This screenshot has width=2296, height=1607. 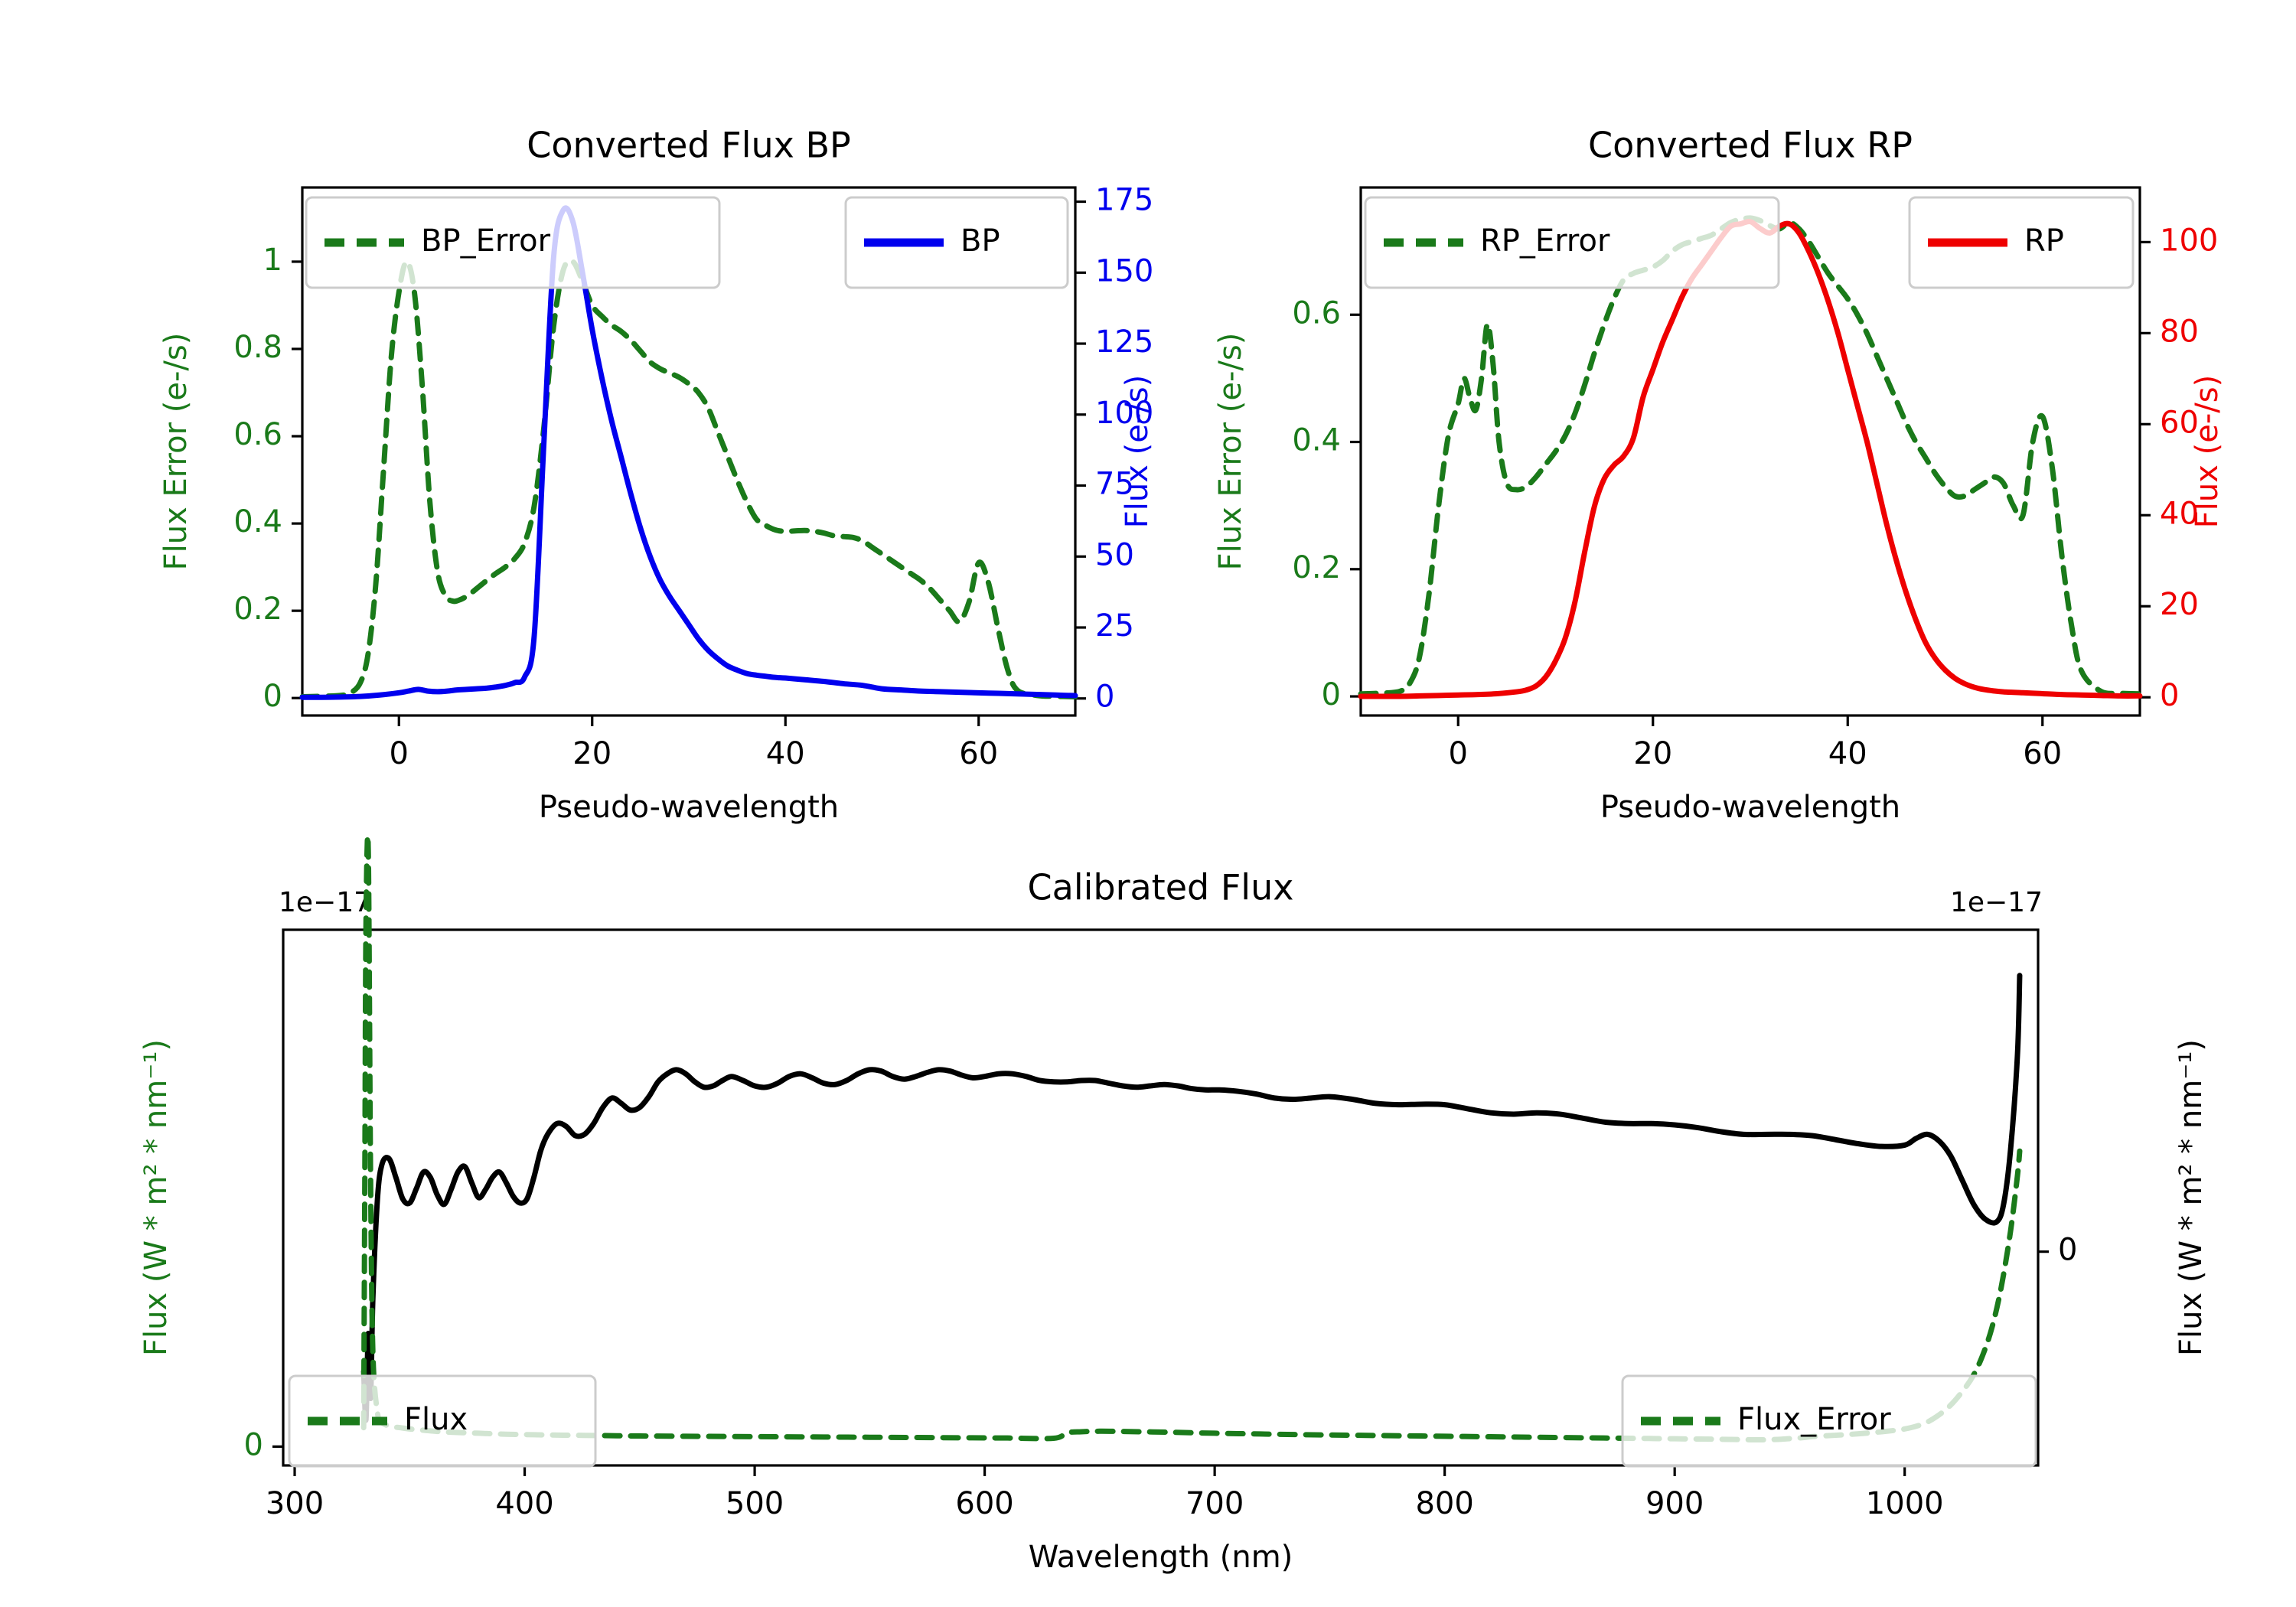 What do you see at coordinates (2191, 1197) in the screenshot?
I see `y-axis-label-right: Flux (W * m² * nm⁻¹)` at bounding box center [2191, 1197].